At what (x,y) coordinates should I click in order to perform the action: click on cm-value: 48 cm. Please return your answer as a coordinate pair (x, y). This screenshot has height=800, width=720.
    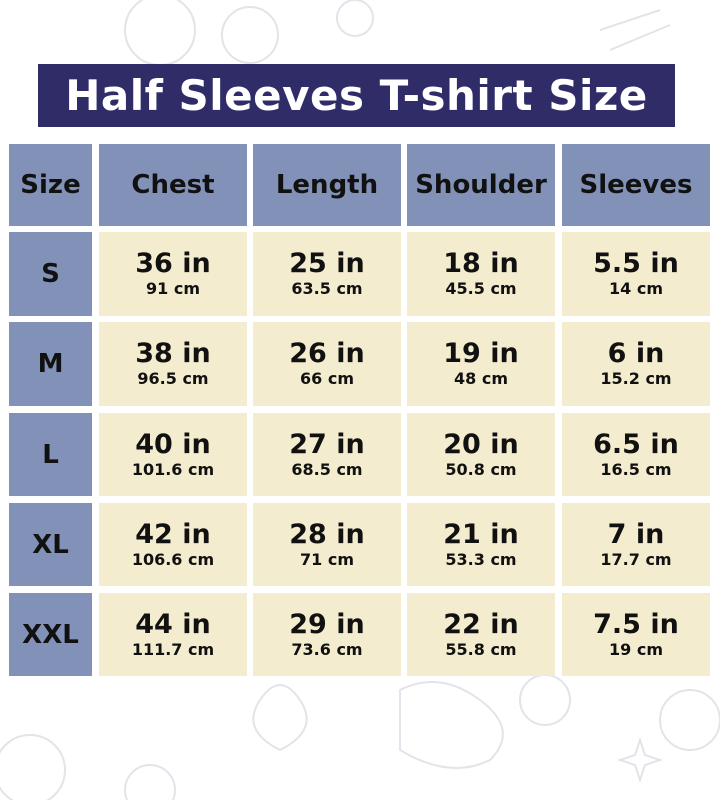
    Looking at the image, I should click on (481, 378).